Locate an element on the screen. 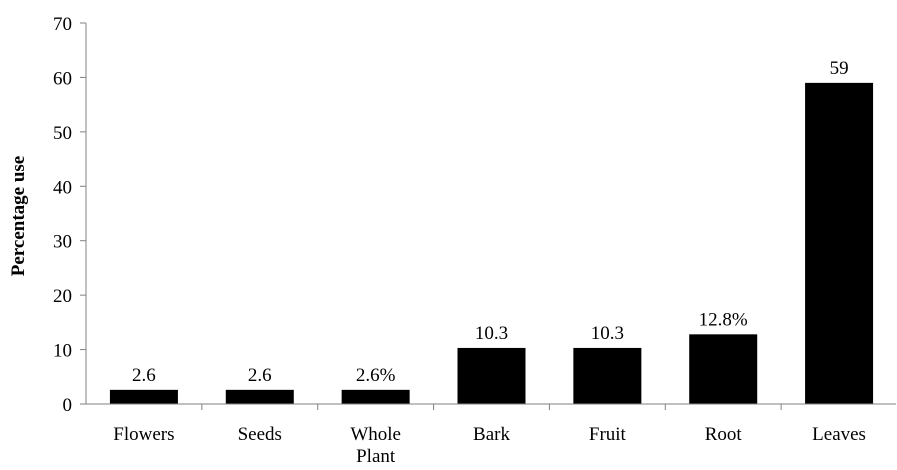 This screenshot has height=470, width=897. x-tick-label: Bark is located at coordinates (491, 434).